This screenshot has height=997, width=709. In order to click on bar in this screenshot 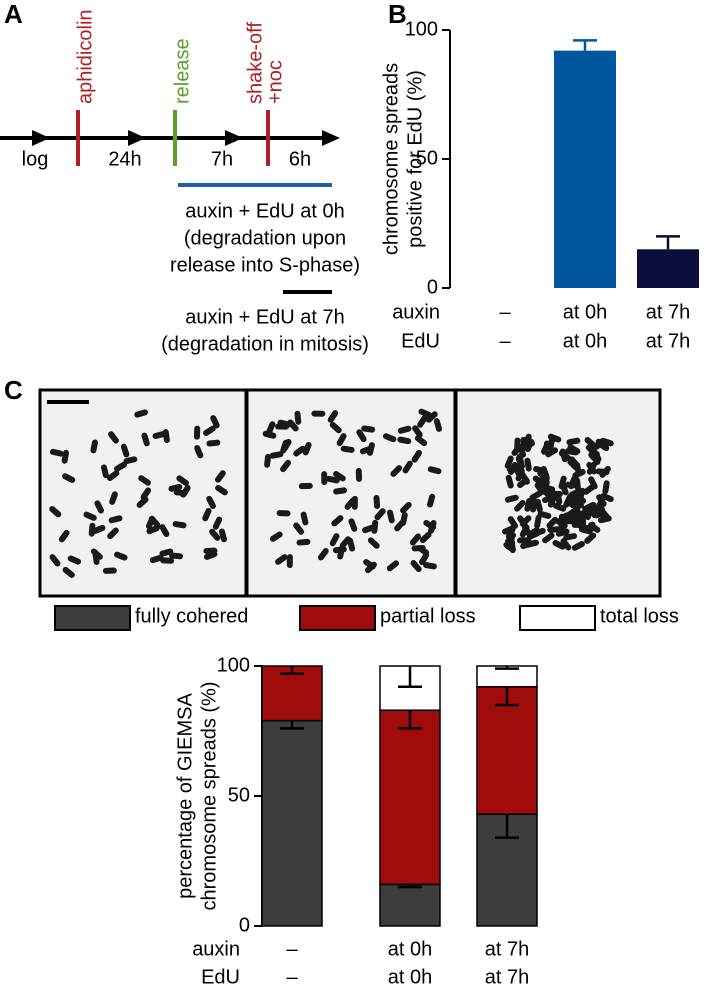, I will do `click(668, 268)`.